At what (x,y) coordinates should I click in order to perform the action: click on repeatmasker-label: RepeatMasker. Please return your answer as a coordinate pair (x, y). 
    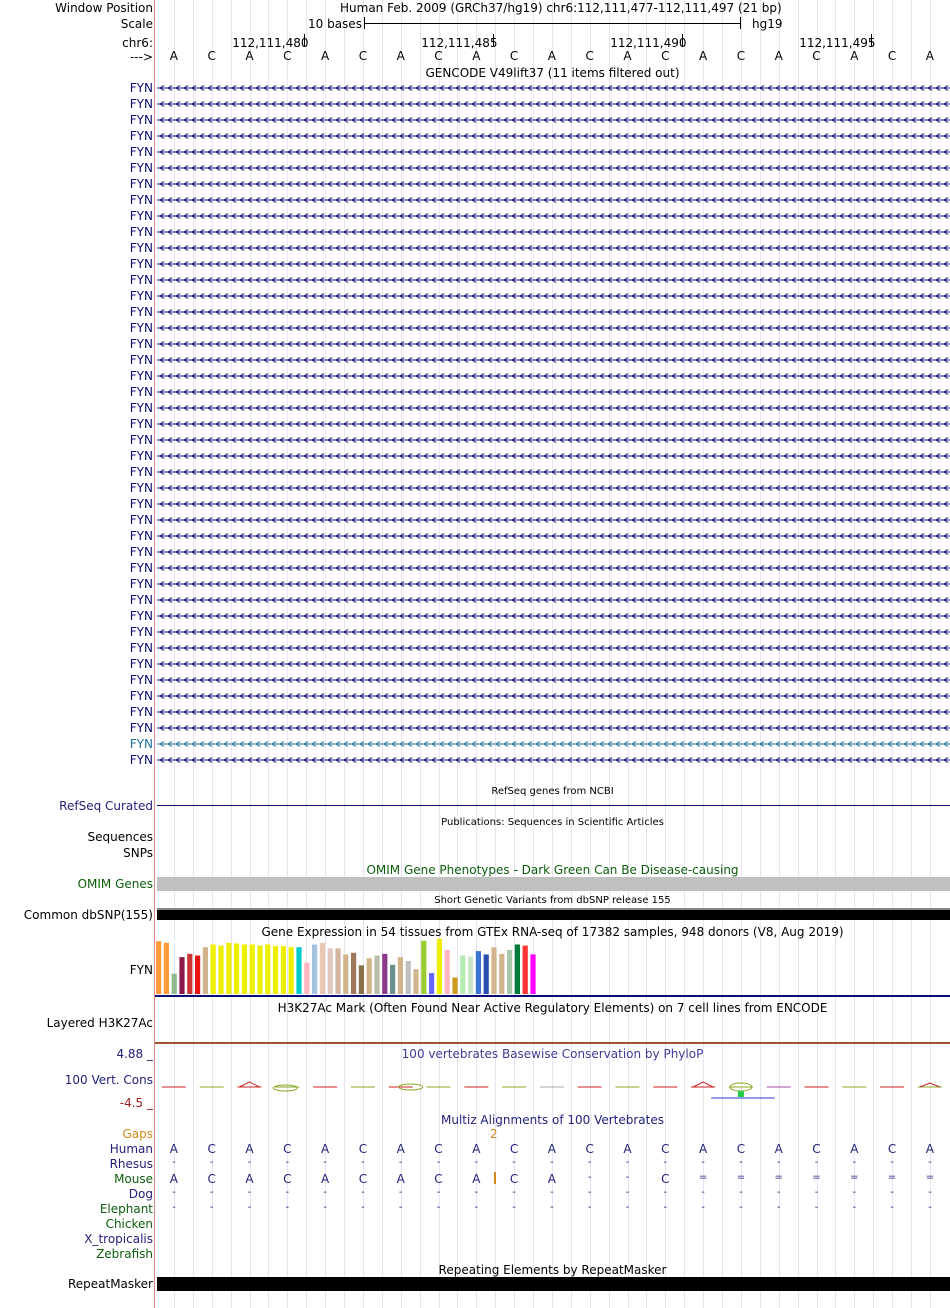
    Looking at the image, I should click on (110, 1284).